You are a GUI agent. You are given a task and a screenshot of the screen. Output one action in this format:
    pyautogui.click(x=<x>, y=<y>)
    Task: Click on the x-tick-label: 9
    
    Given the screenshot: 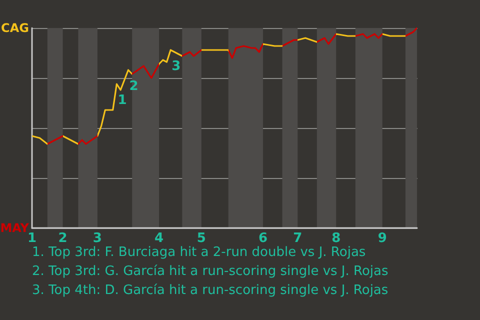 What is the action you would take?
    pyautogui.click(x=382, y=238)
    